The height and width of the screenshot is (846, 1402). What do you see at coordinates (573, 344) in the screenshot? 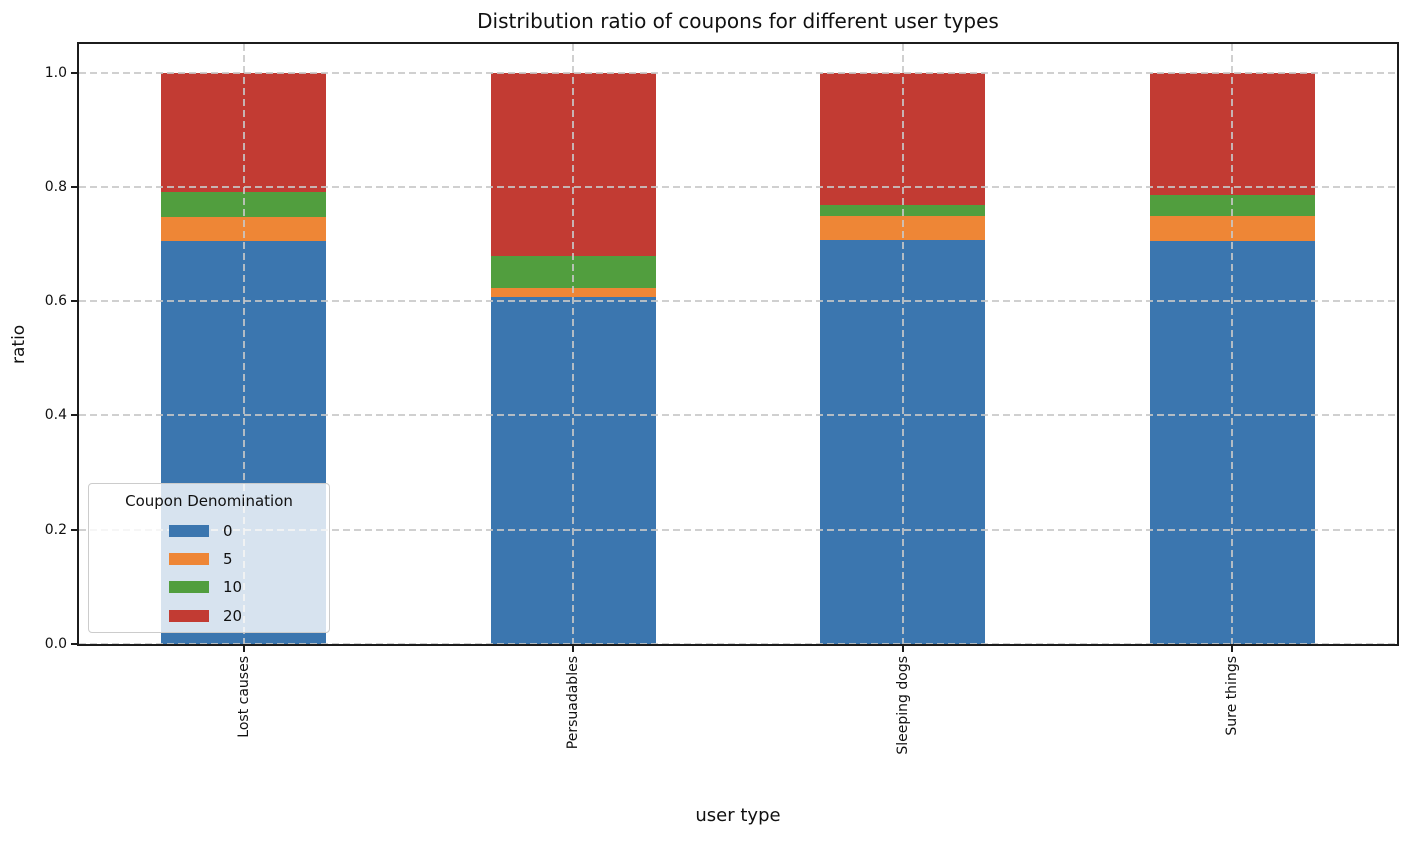
I see `gridline-vertical-persuadables` at bounding box center [573, 344].